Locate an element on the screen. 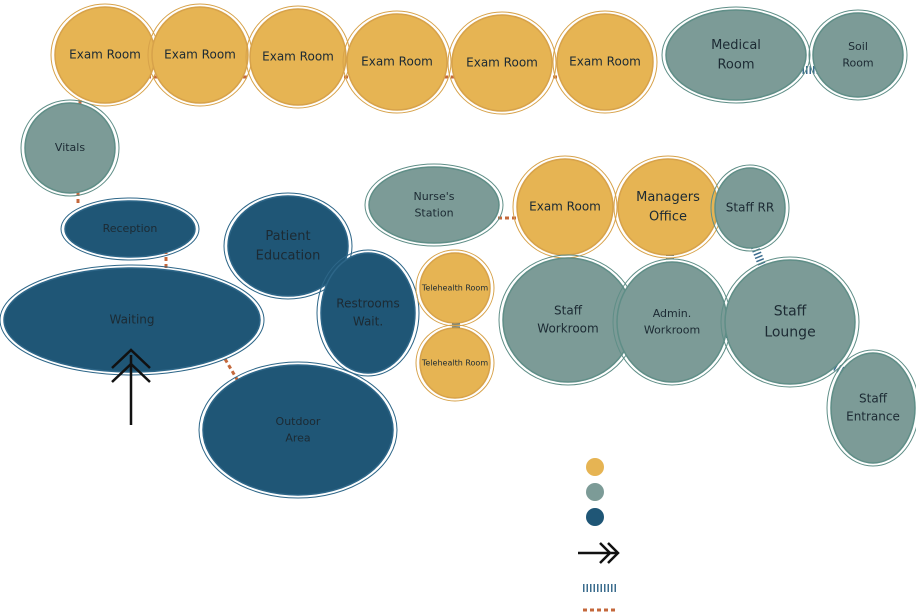  room: Vitals is located at coordinates (70, 148).